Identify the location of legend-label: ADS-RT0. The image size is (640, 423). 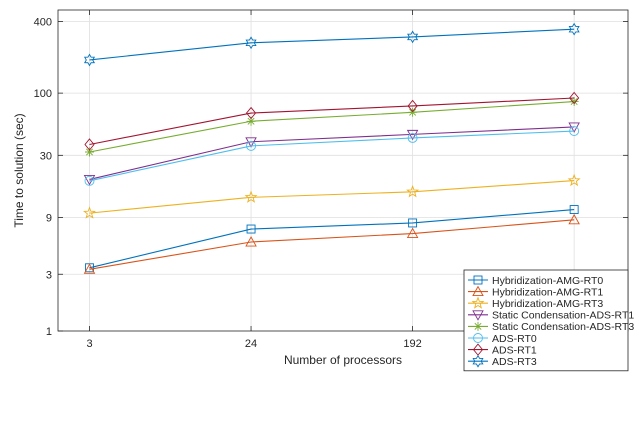
(514, 339).